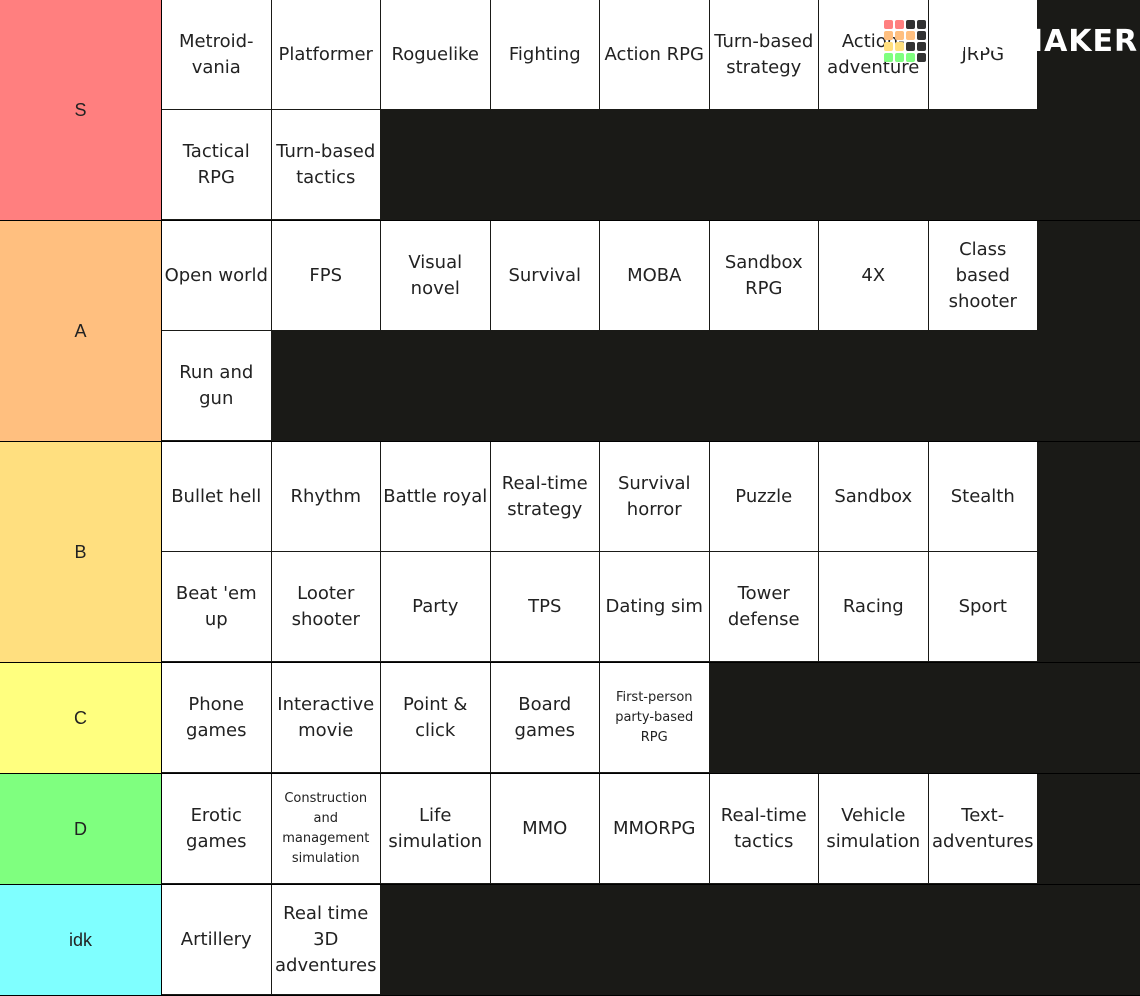 The height and width of the screenshot is (996, 1140). Describe the element at coordinates (325, 54) in the screenshot. I see `tier-item: Platformer` at that location.